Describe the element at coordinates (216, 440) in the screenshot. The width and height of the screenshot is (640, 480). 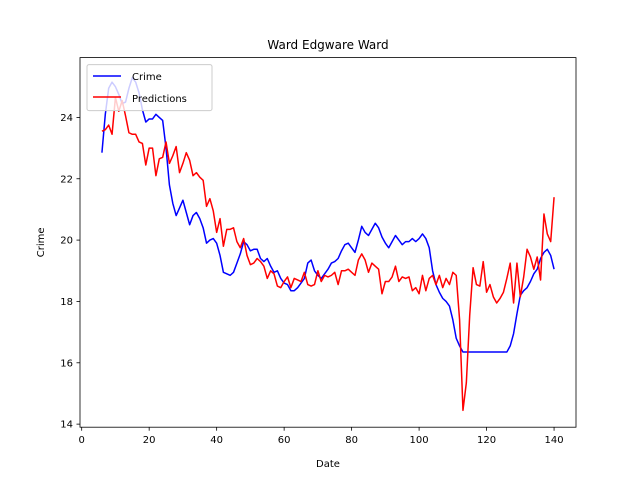
I see `x-tick-label: 40` at that location.